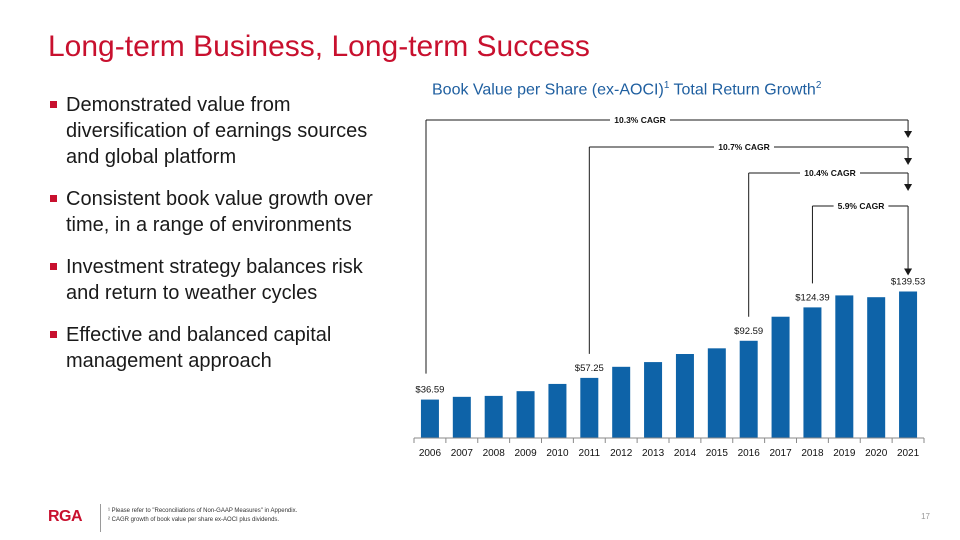 Image resolution: width=960 pixels, height=540 pixels. I want to click on x-tick-label-2012: 2012, so click(621, 453).